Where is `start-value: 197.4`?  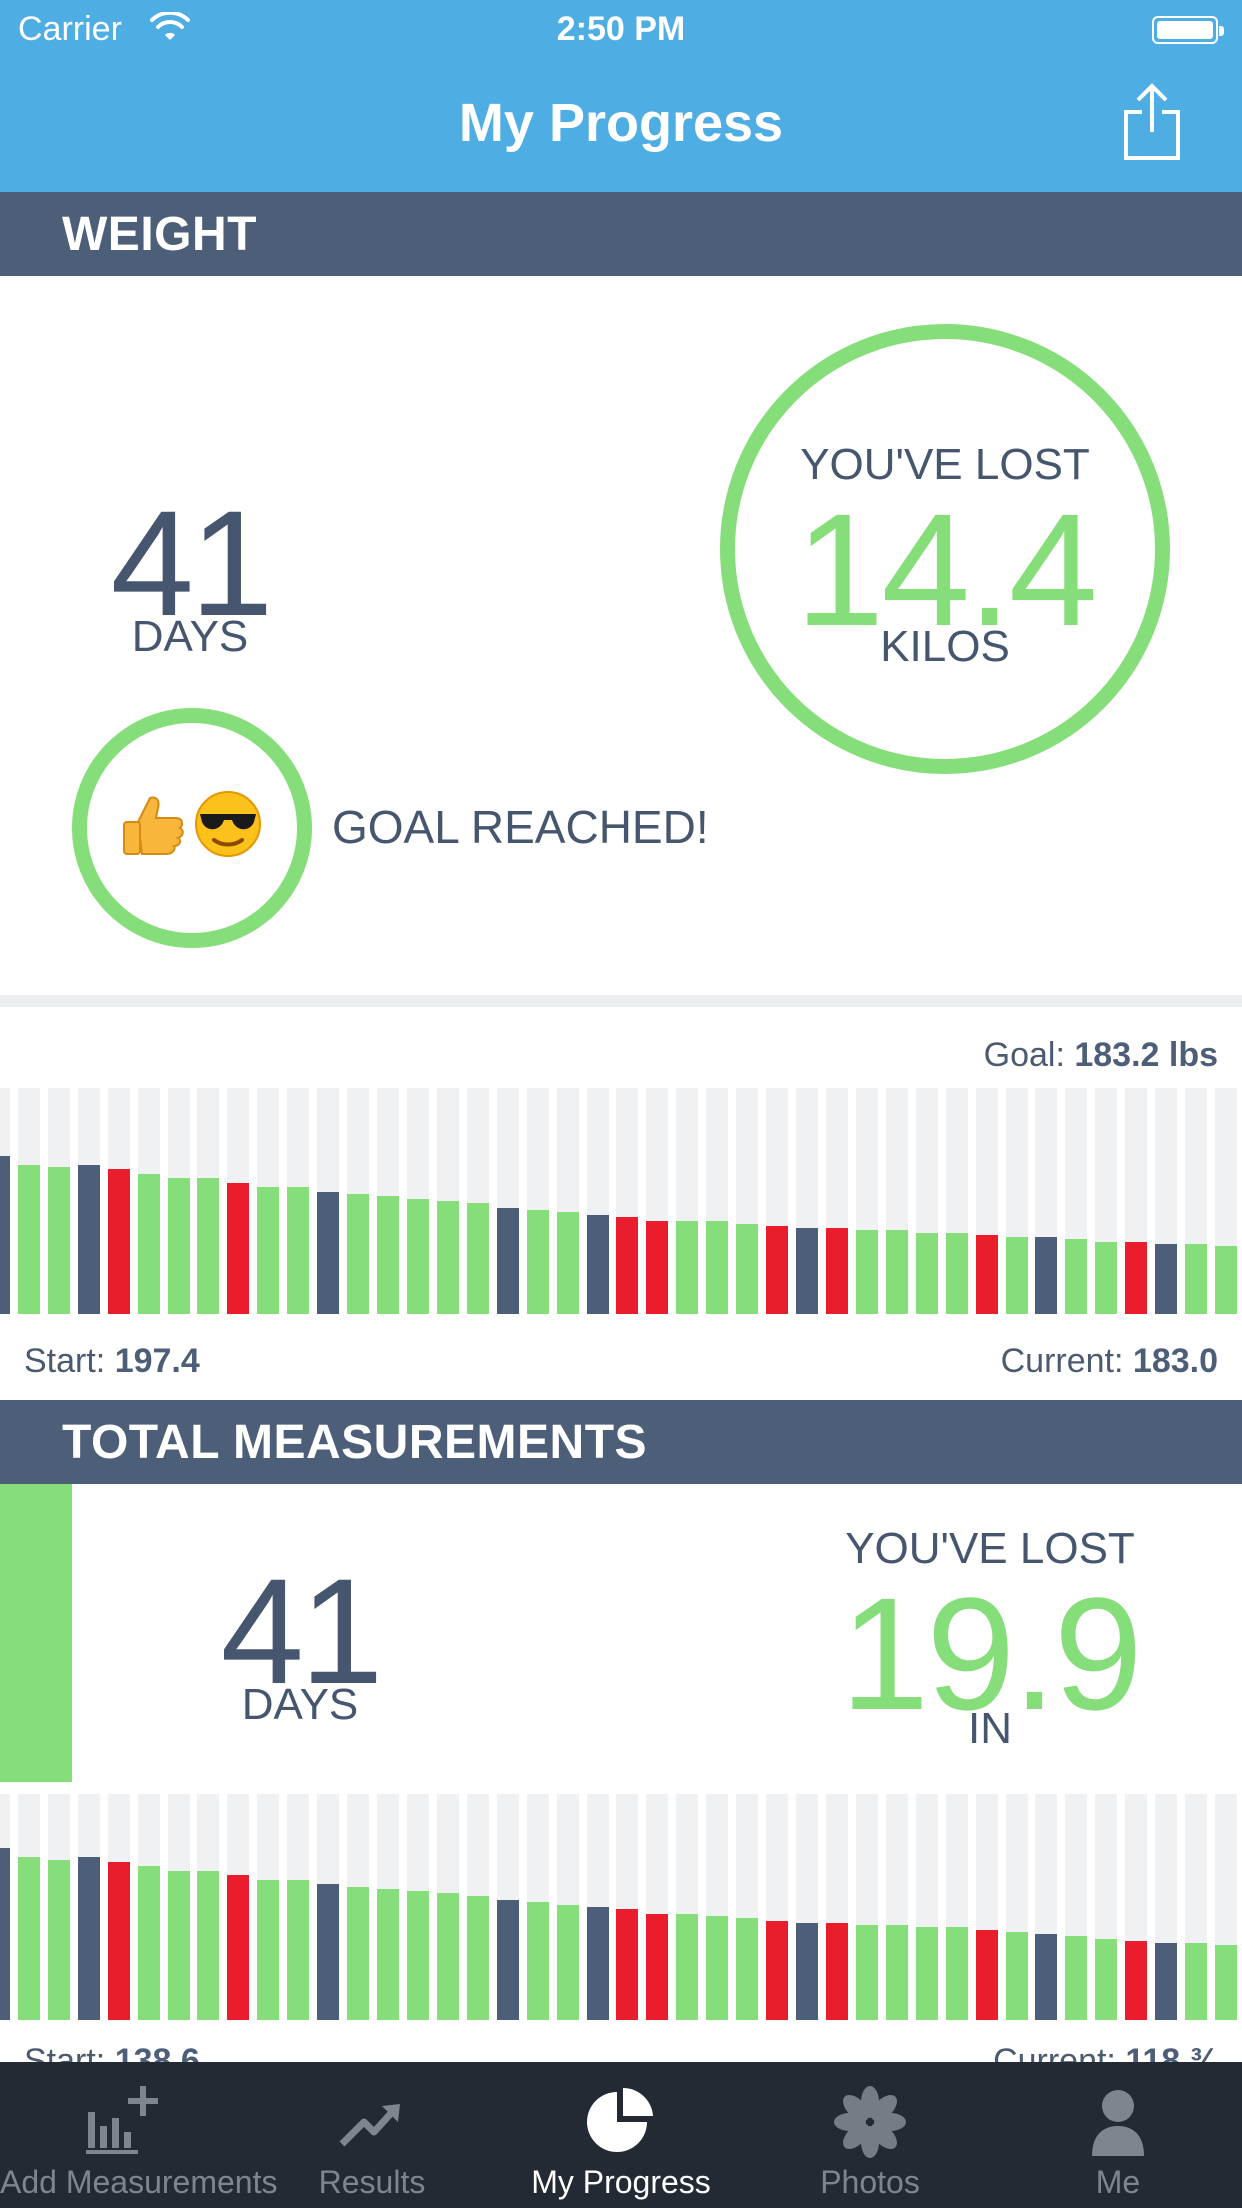 start-value: 197.4 is located at coordinates (157, 1361).